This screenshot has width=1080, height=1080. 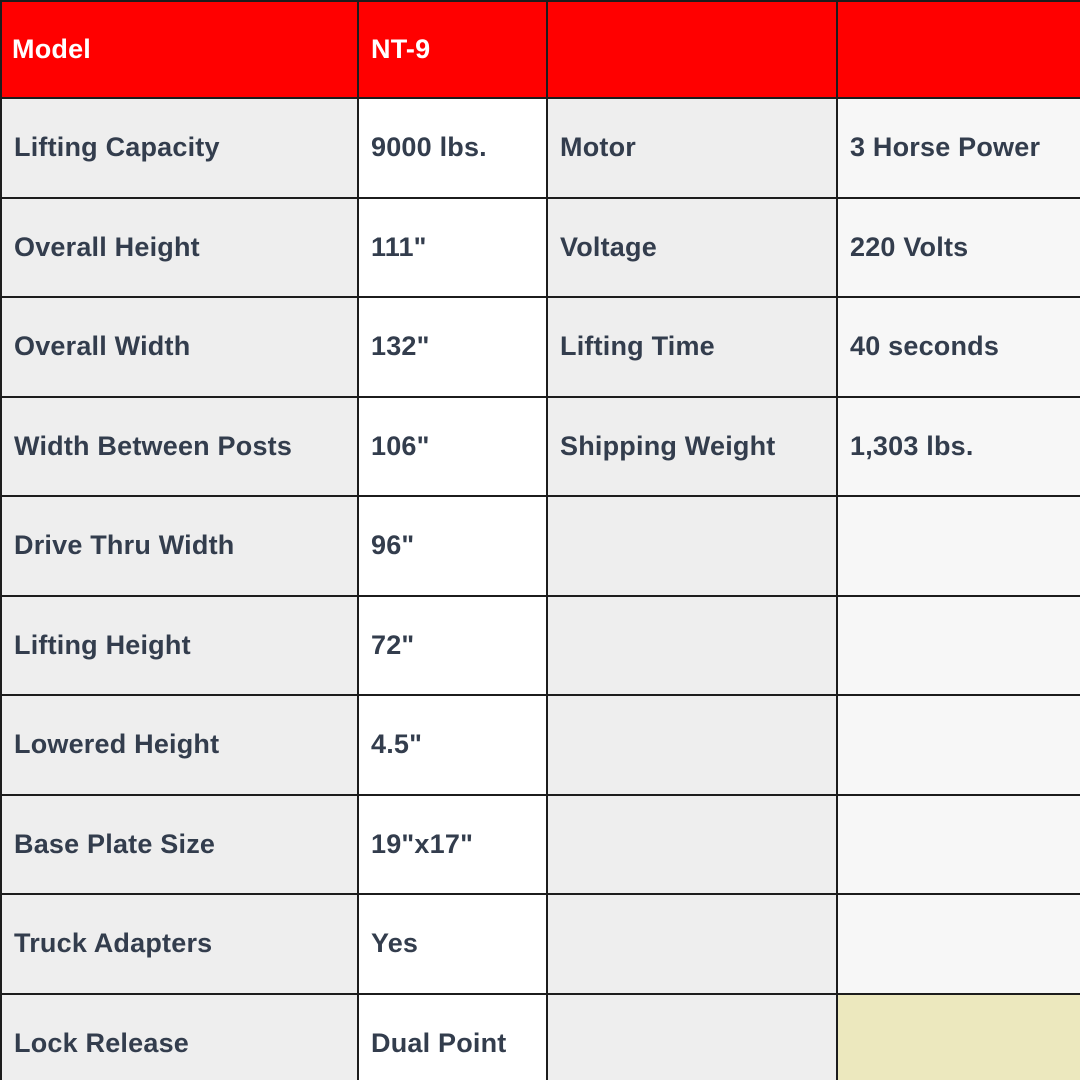 I want to click on table-row: Base Plate Size 19"x17", so click(x=540, y=844).